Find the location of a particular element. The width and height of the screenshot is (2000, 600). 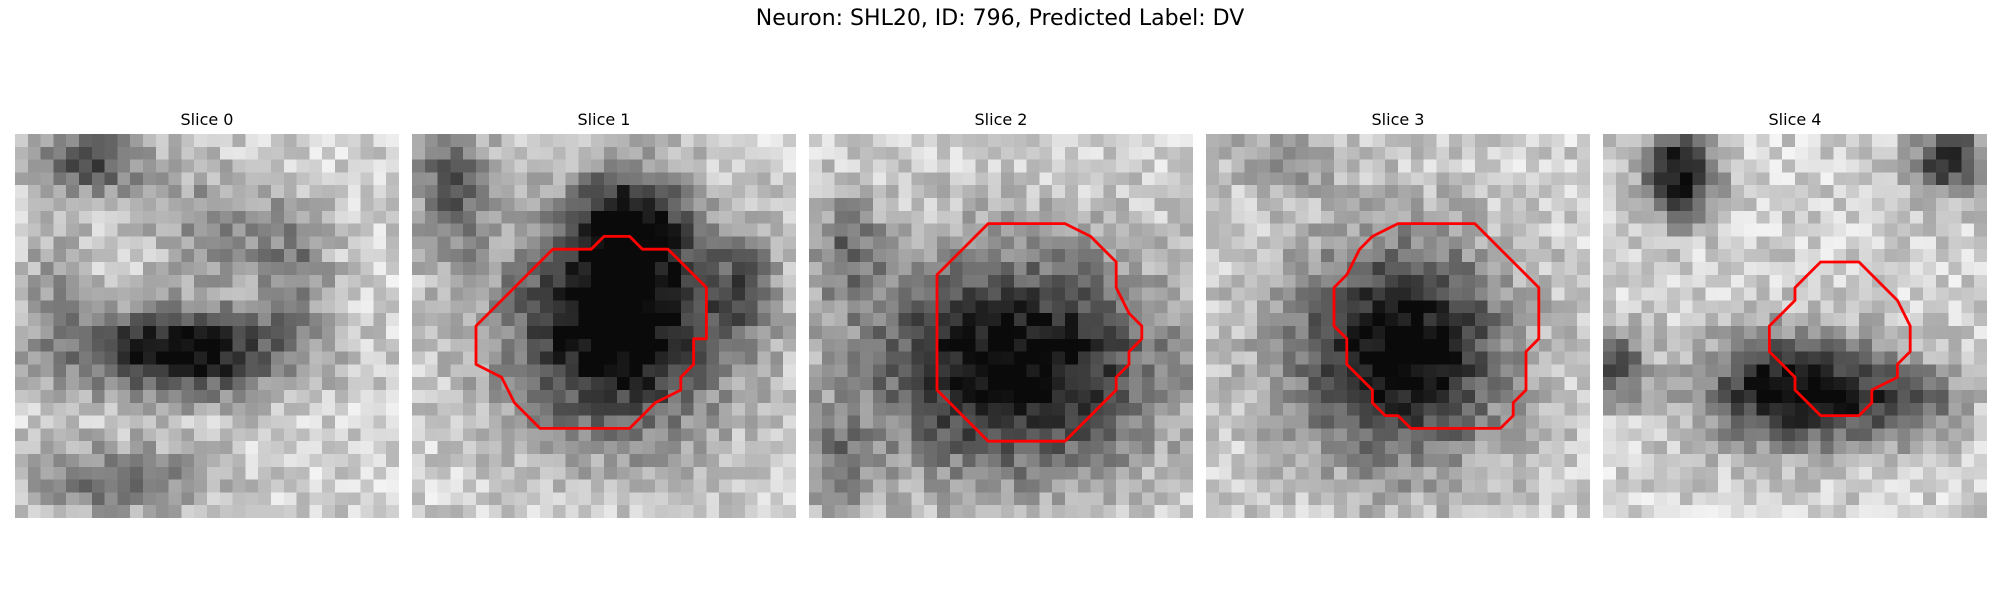

slice-title: Slice 1 is located at coordinates (604, 120).